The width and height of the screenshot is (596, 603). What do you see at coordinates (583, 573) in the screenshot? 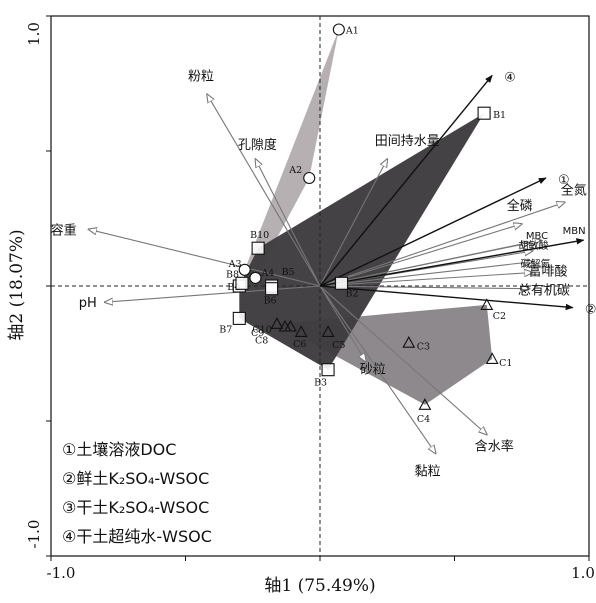
I see `x-tick-label: 1.0` at bounding box center [583, 573].